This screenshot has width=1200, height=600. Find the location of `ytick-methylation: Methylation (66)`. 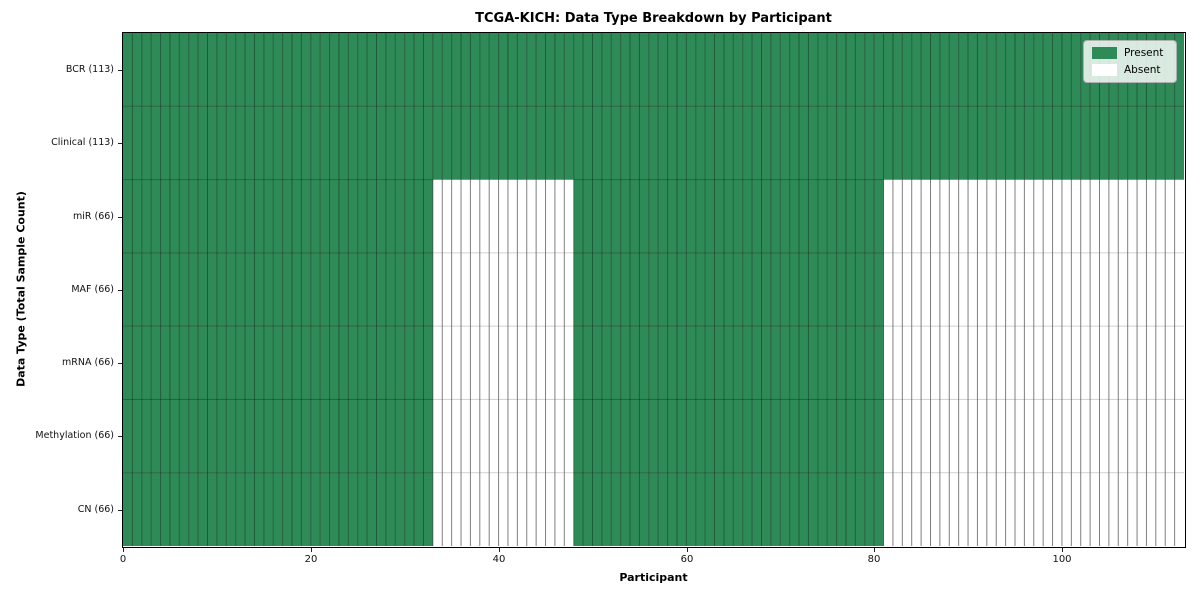

ytick-methylation: Methylation (66) is located at coordinates (74, 435).